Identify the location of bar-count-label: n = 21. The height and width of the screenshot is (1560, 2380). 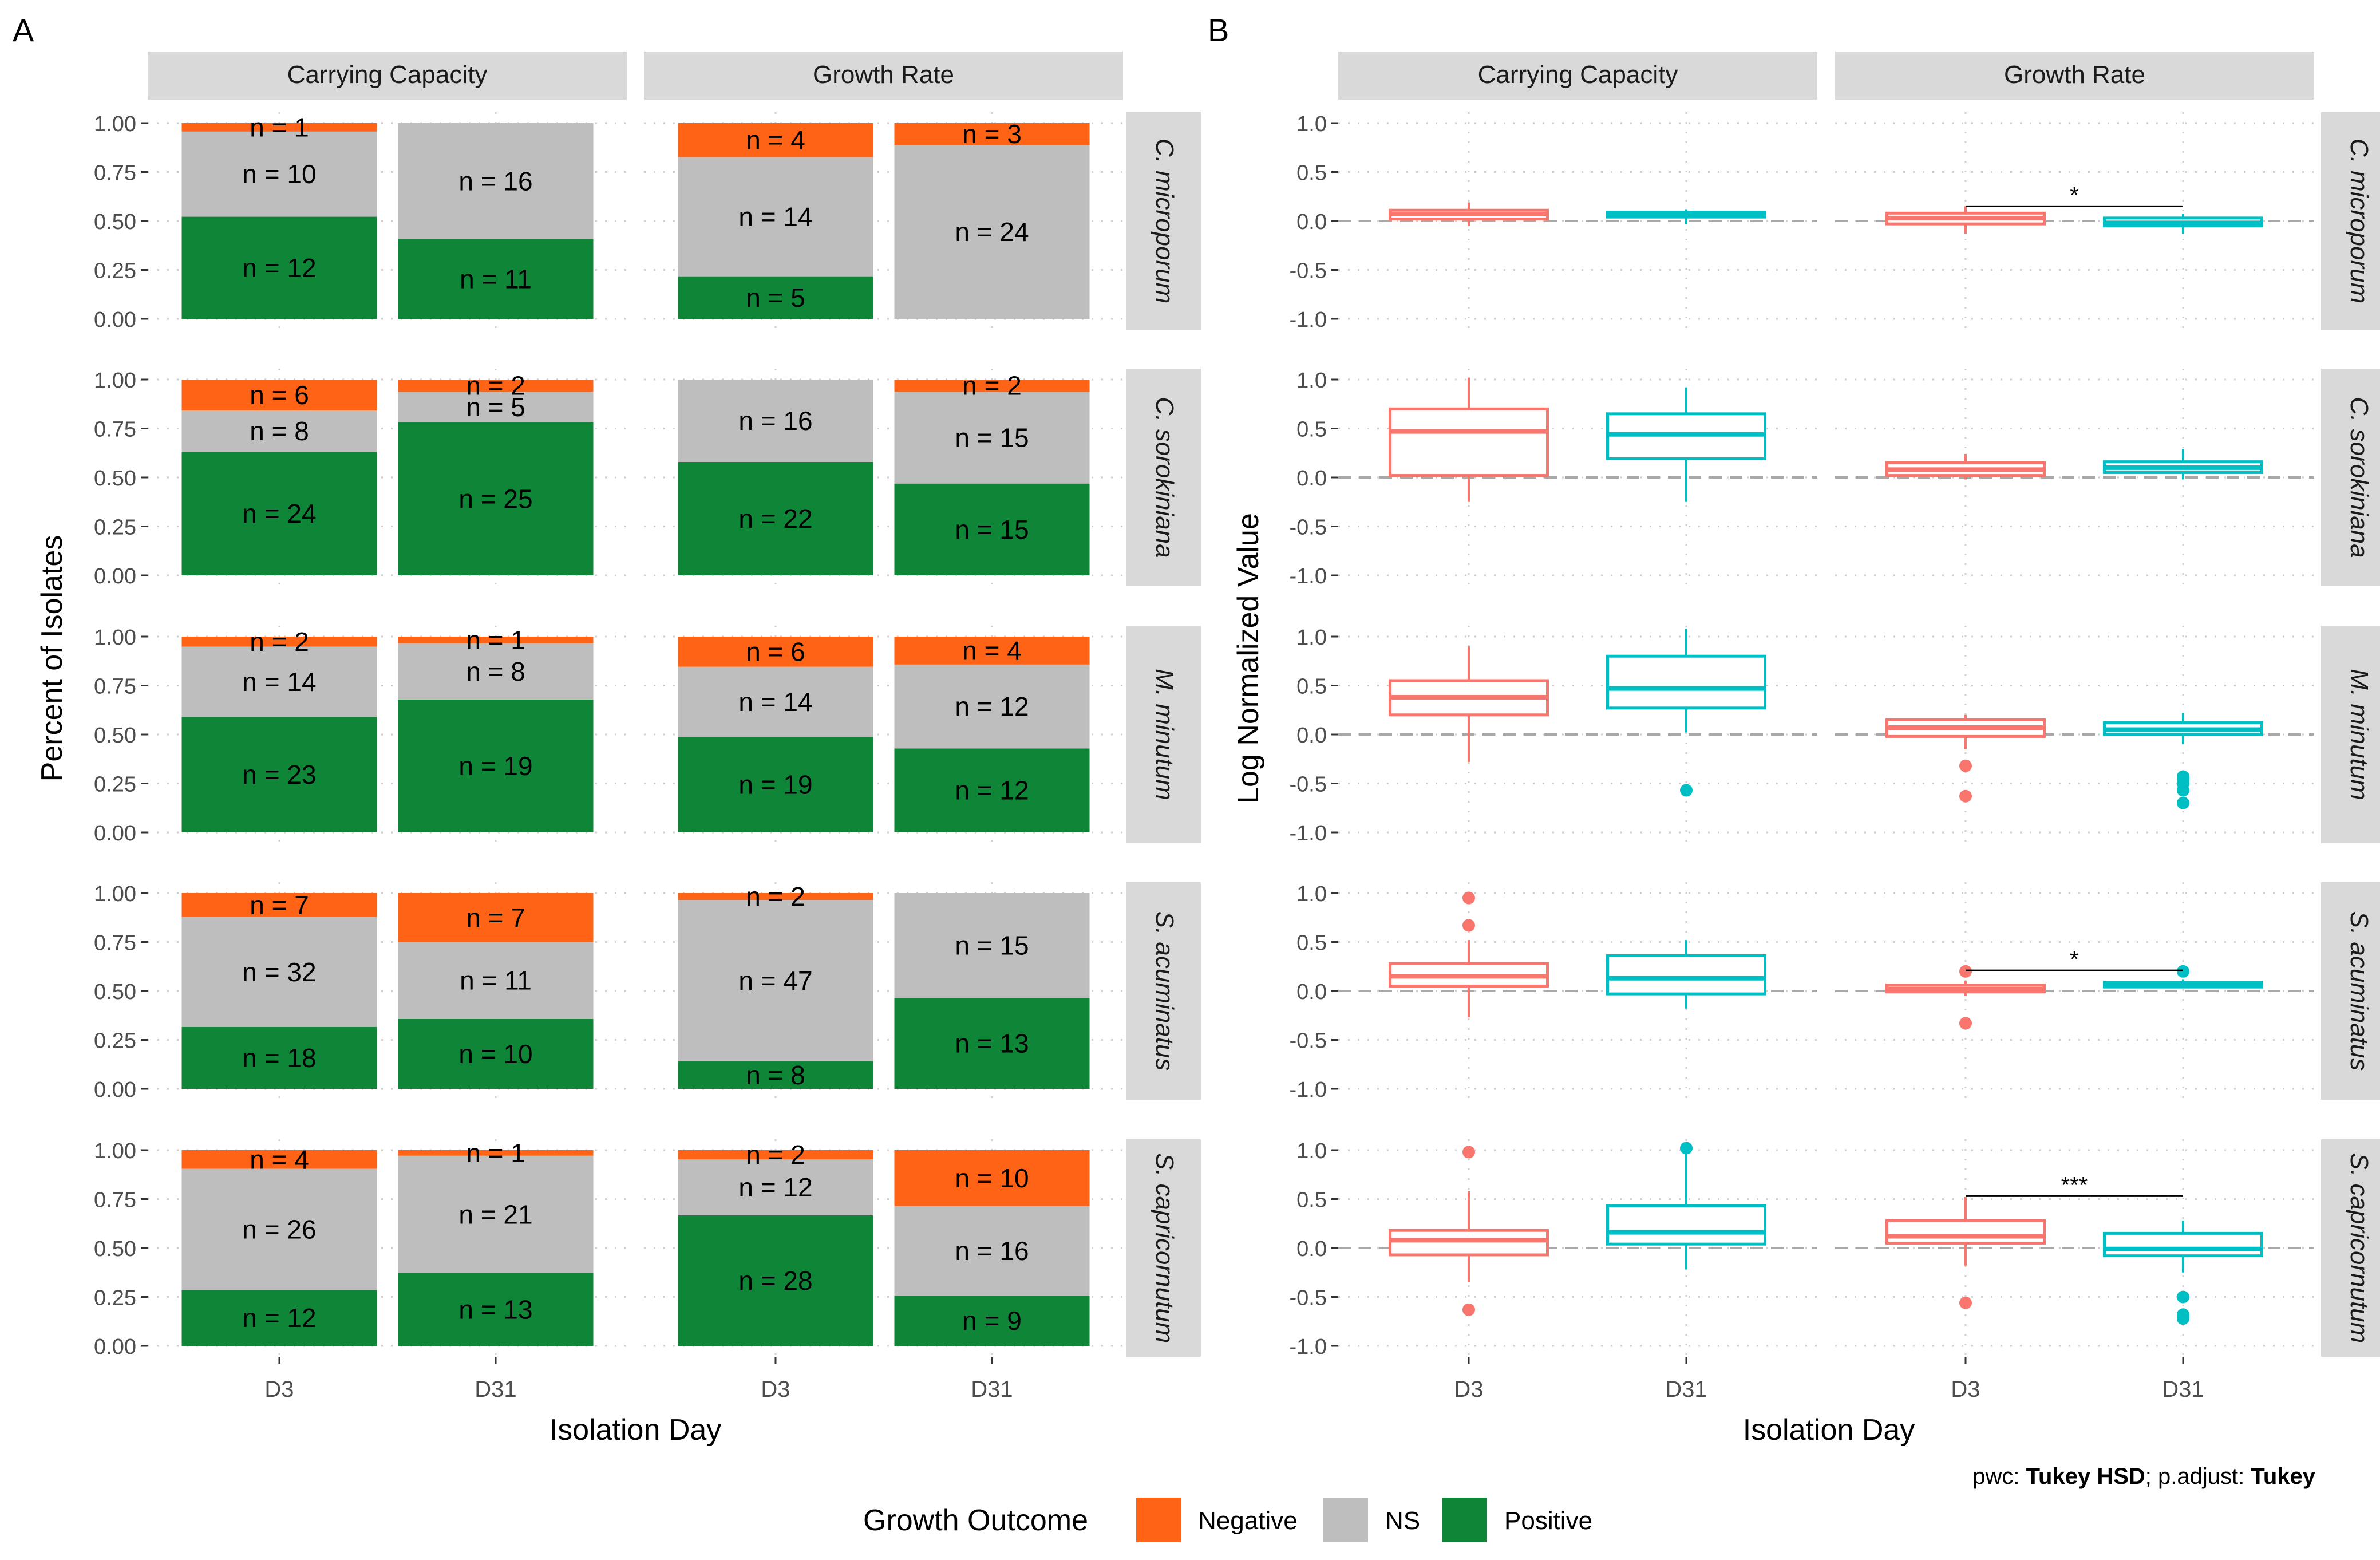
(495, 1214).